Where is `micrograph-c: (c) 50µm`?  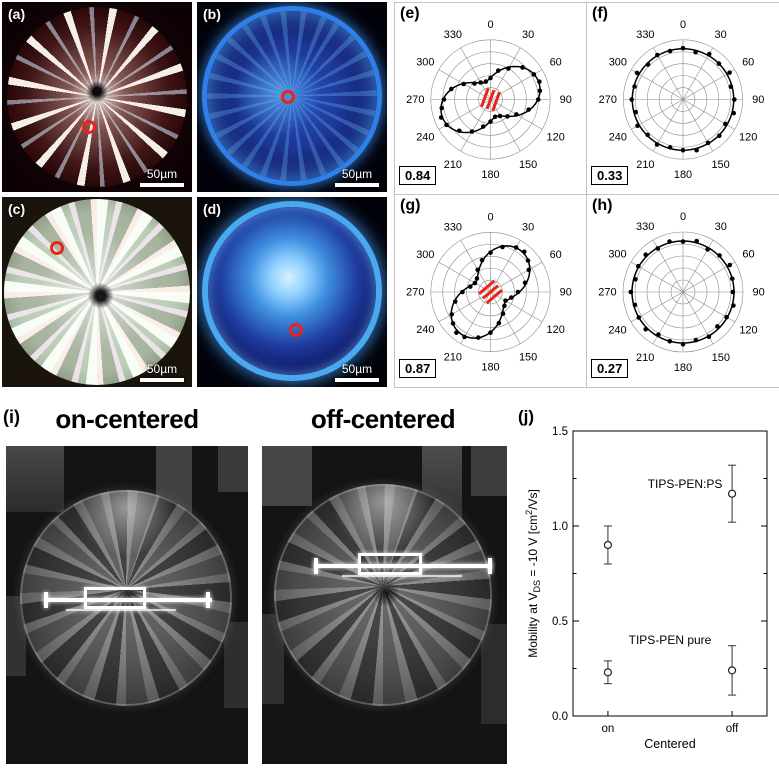
micrograph-c: (c) 50µm is located at coordinates (97, 292).